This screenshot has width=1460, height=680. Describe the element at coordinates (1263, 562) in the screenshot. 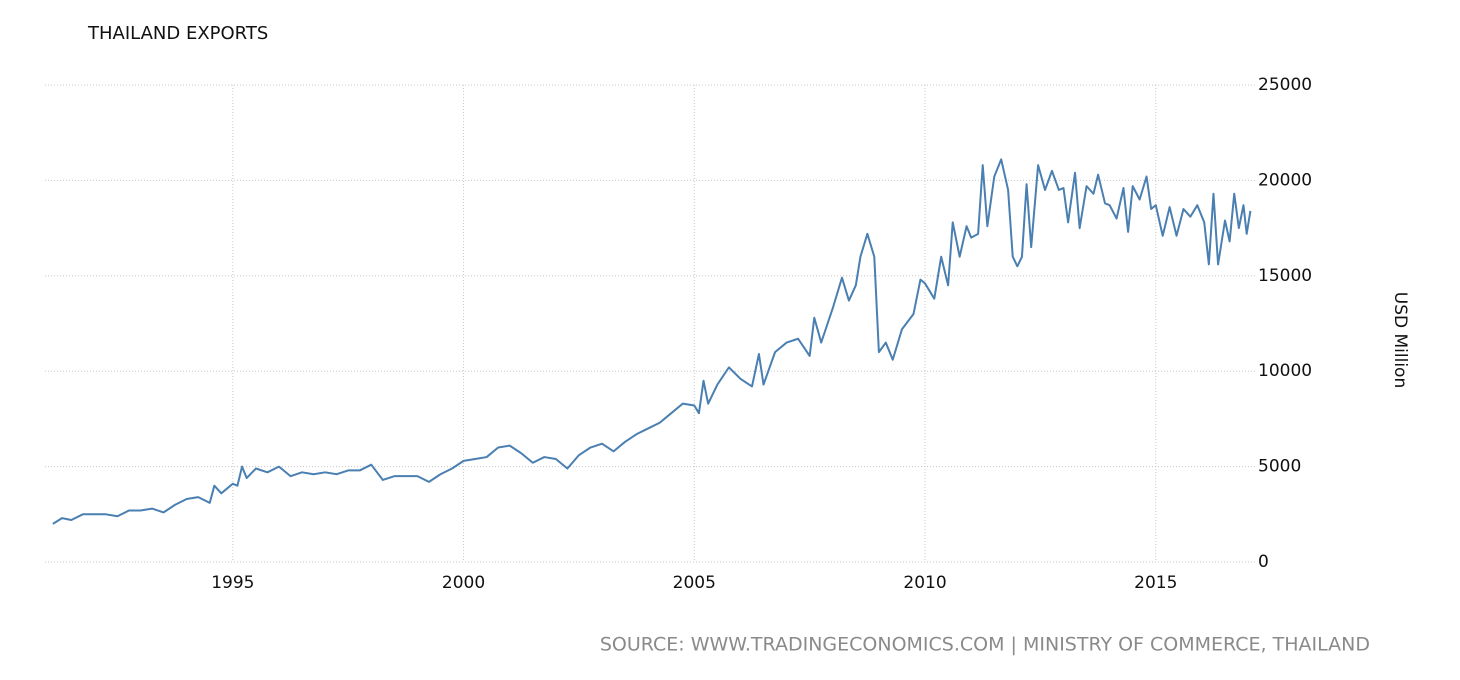

I see `y-tick-label: 0` at that location.